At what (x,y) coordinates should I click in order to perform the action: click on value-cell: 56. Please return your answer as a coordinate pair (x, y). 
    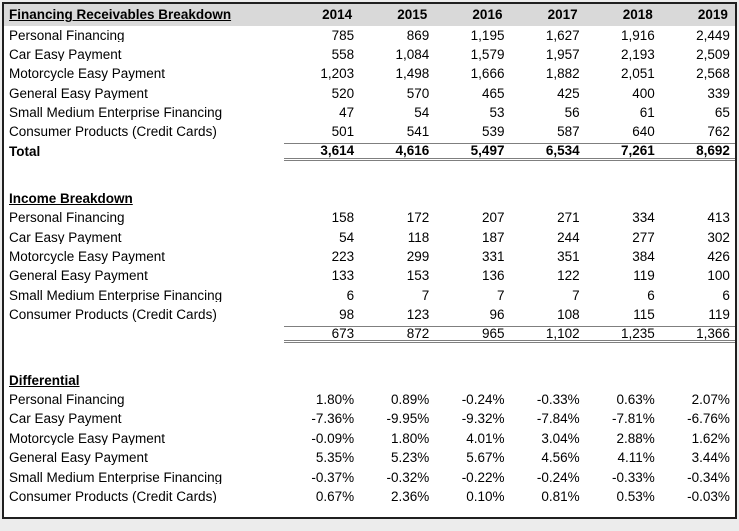
    Looking at the image, I should click on (572, 113).